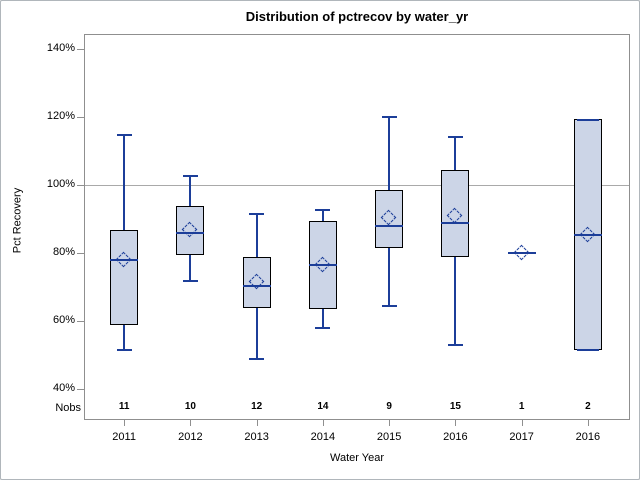 The image size is (640, 480). Describe the element at coordinates (63, 320) in the screenshot. I see `y-tick-label: 60%` at that location.